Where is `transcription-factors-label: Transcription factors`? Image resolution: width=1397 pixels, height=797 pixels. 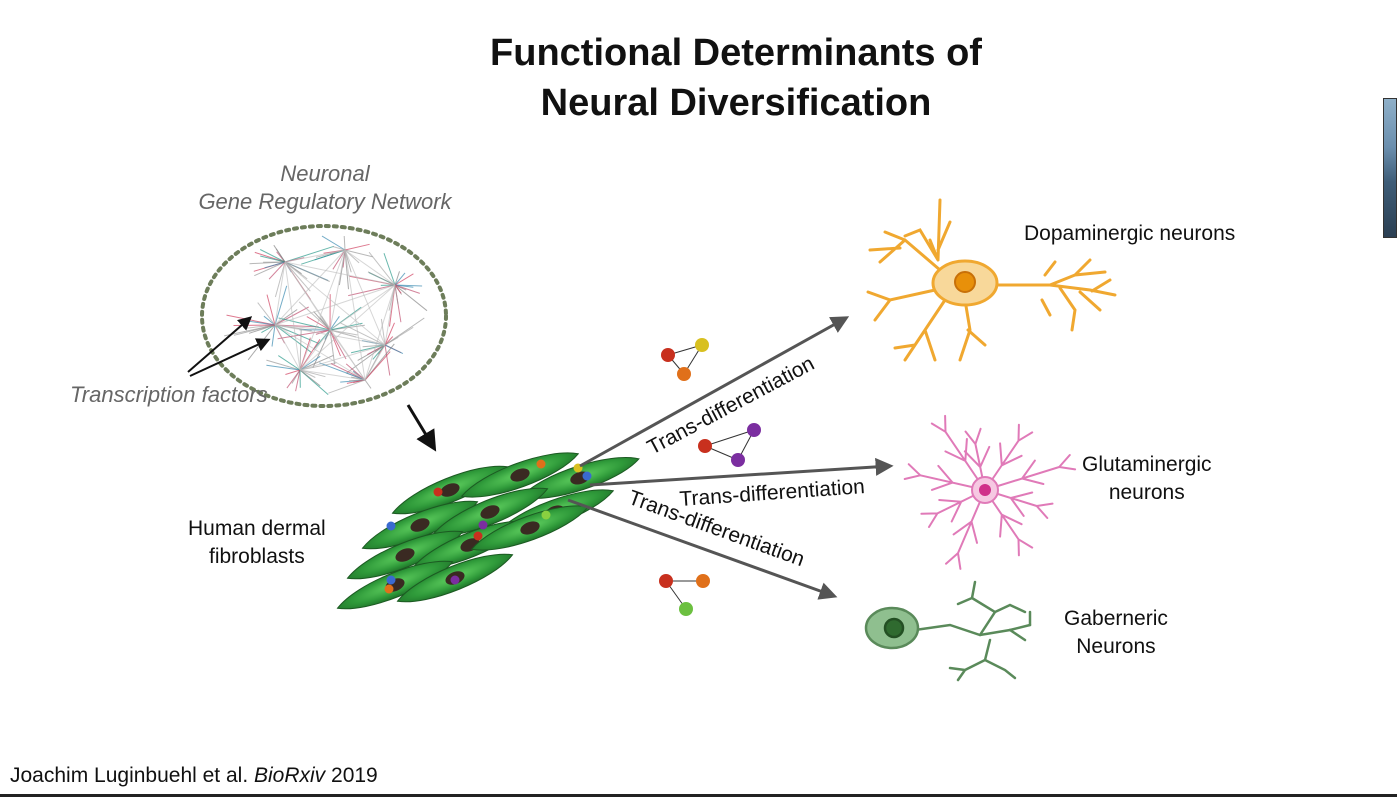 transcription-factors-label: Transcription factors is located at coordinates (169, 394).